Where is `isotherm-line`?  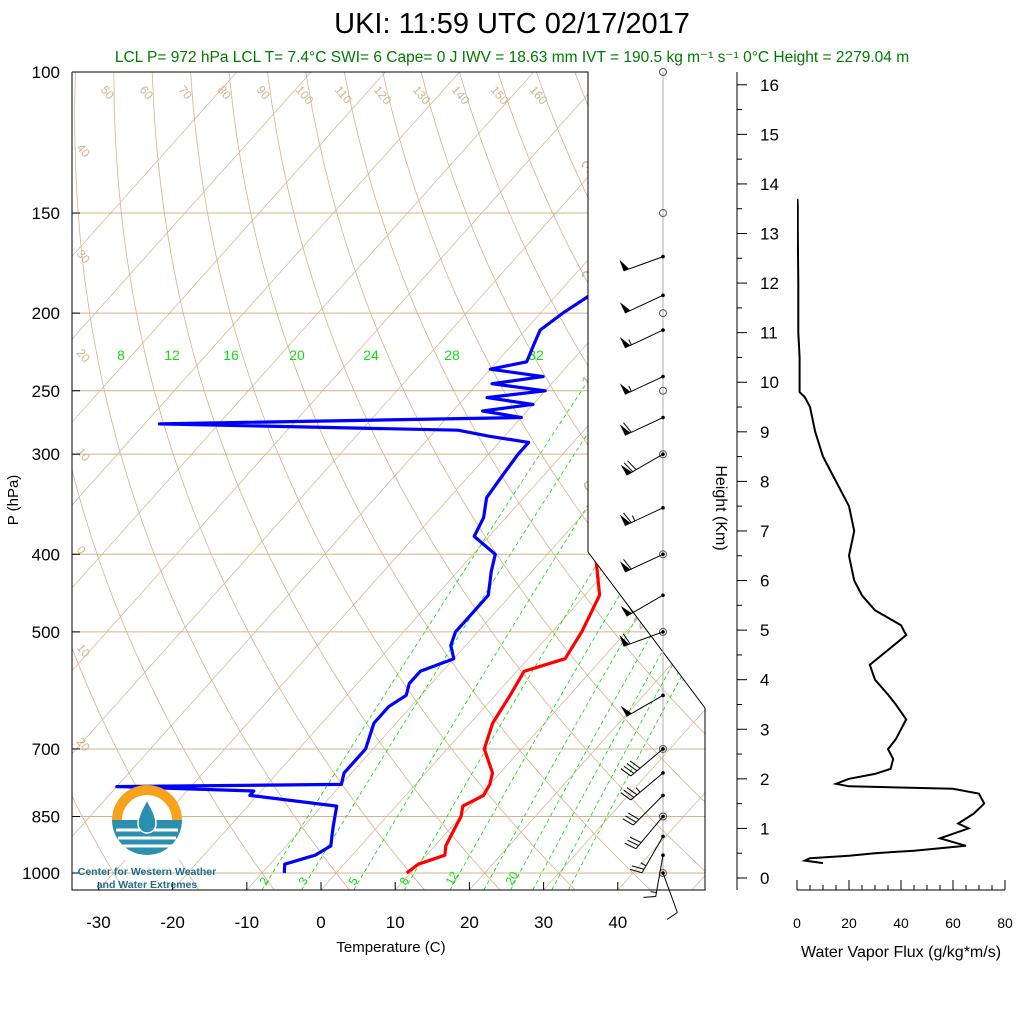
isotherm-line is located at coordinates (155, 481).